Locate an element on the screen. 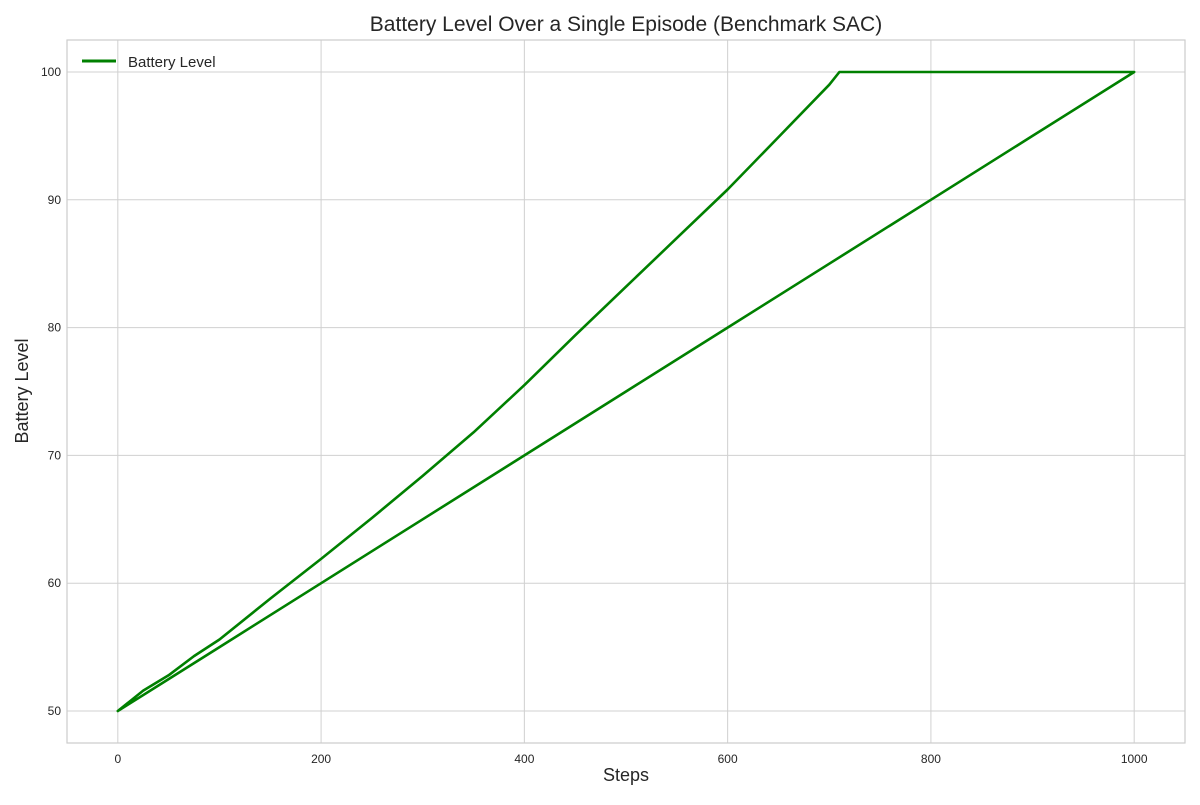  y-axis-title: Battery Level is located at coordinates (22, 390).